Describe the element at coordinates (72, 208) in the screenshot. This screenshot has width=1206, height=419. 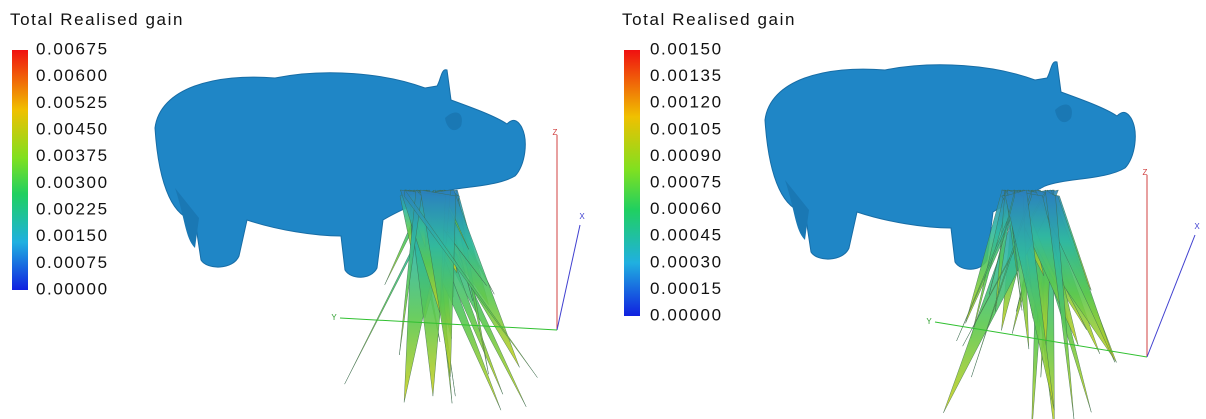
I see `scale-label: 0.00225` at that location.